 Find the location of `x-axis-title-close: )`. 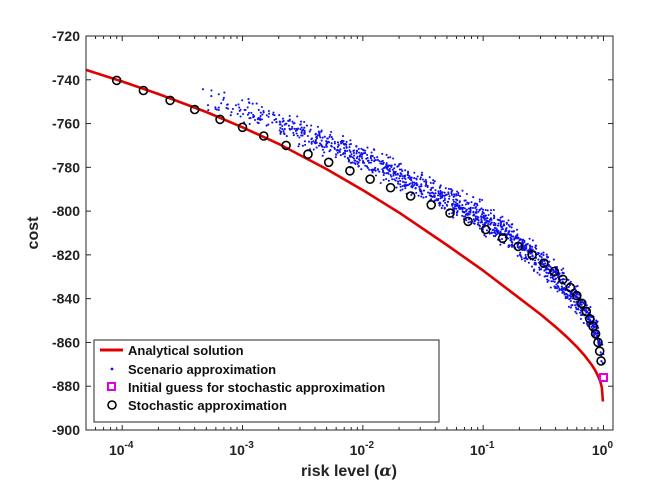

x-axis-title-close: ) is located at coordinates (394, 471).